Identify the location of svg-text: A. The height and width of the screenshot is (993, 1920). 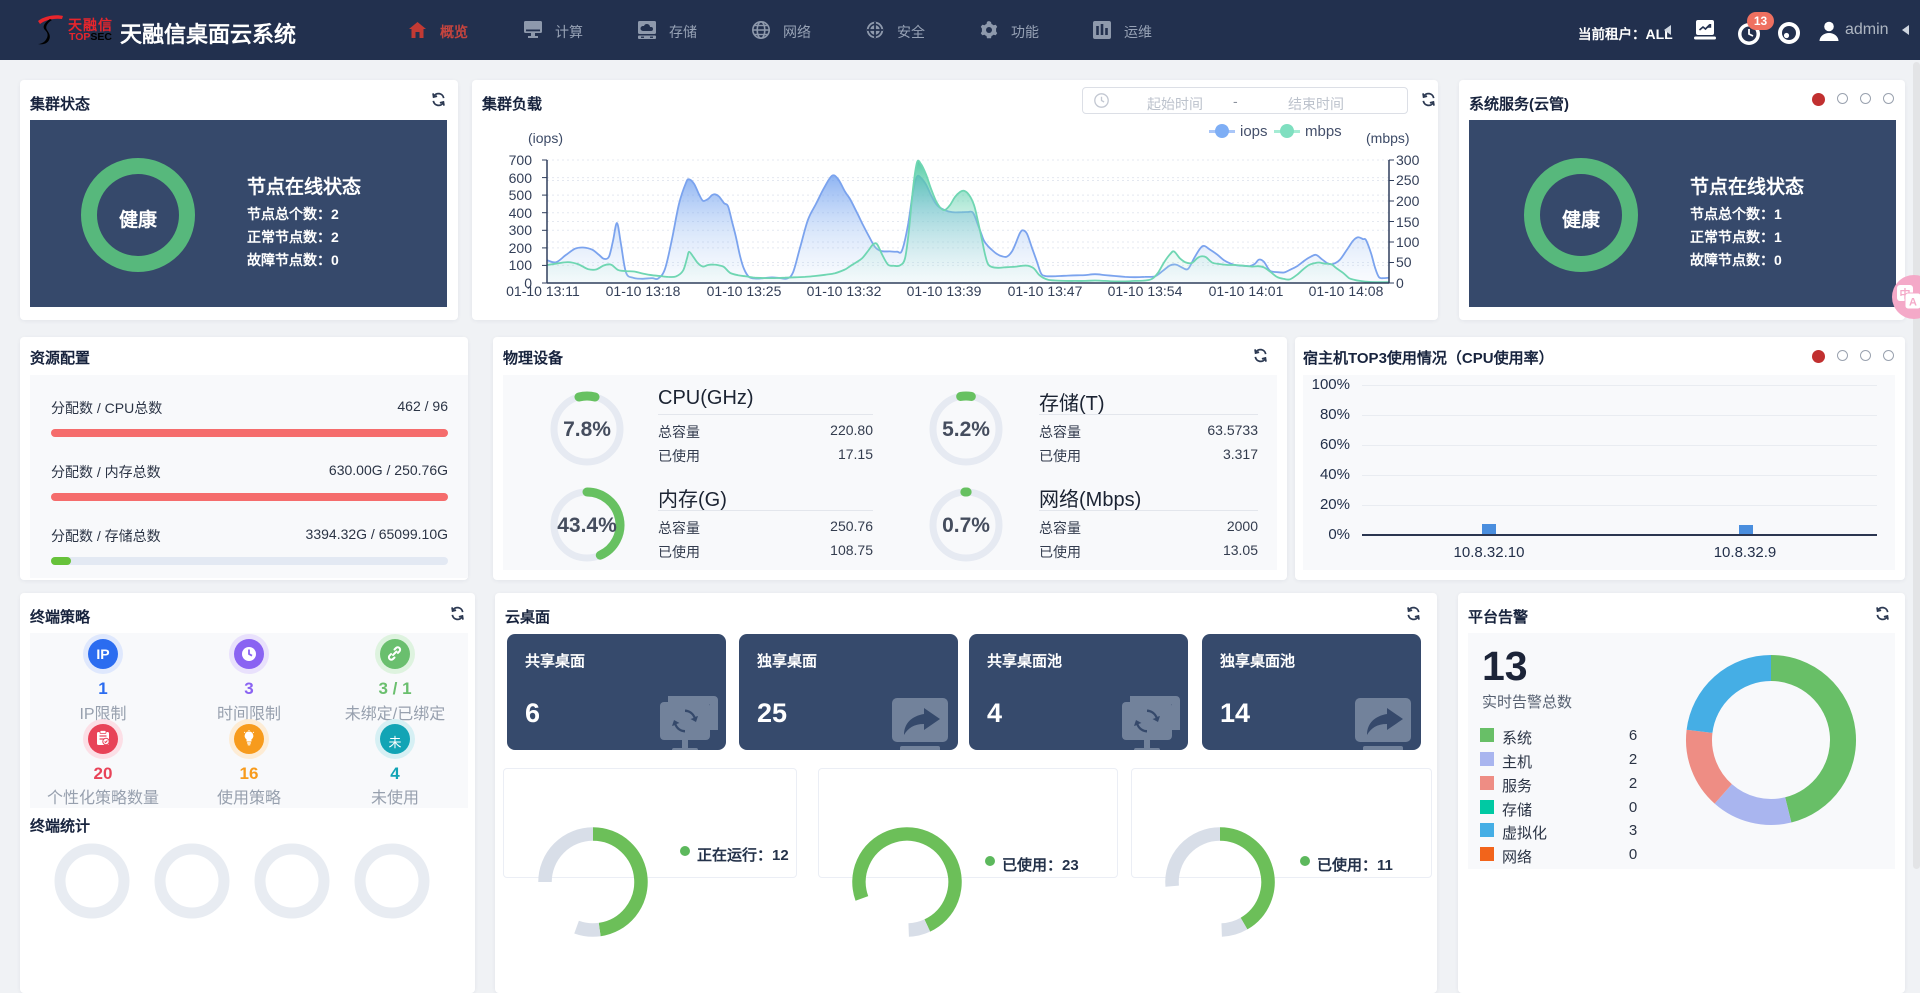
(1913, 303).